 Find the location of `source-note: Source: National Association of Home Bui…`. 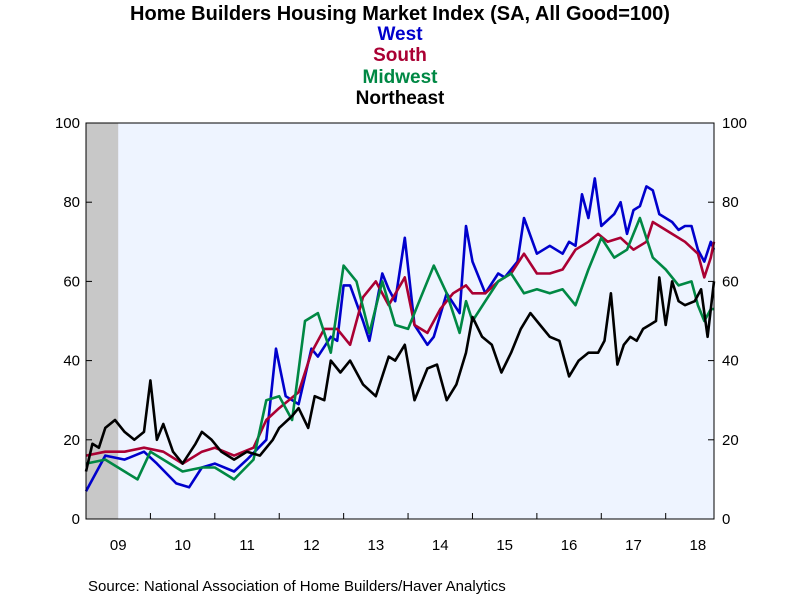

source-note: Source: National Association of Home Bui… is located at coordinates (297, 586).